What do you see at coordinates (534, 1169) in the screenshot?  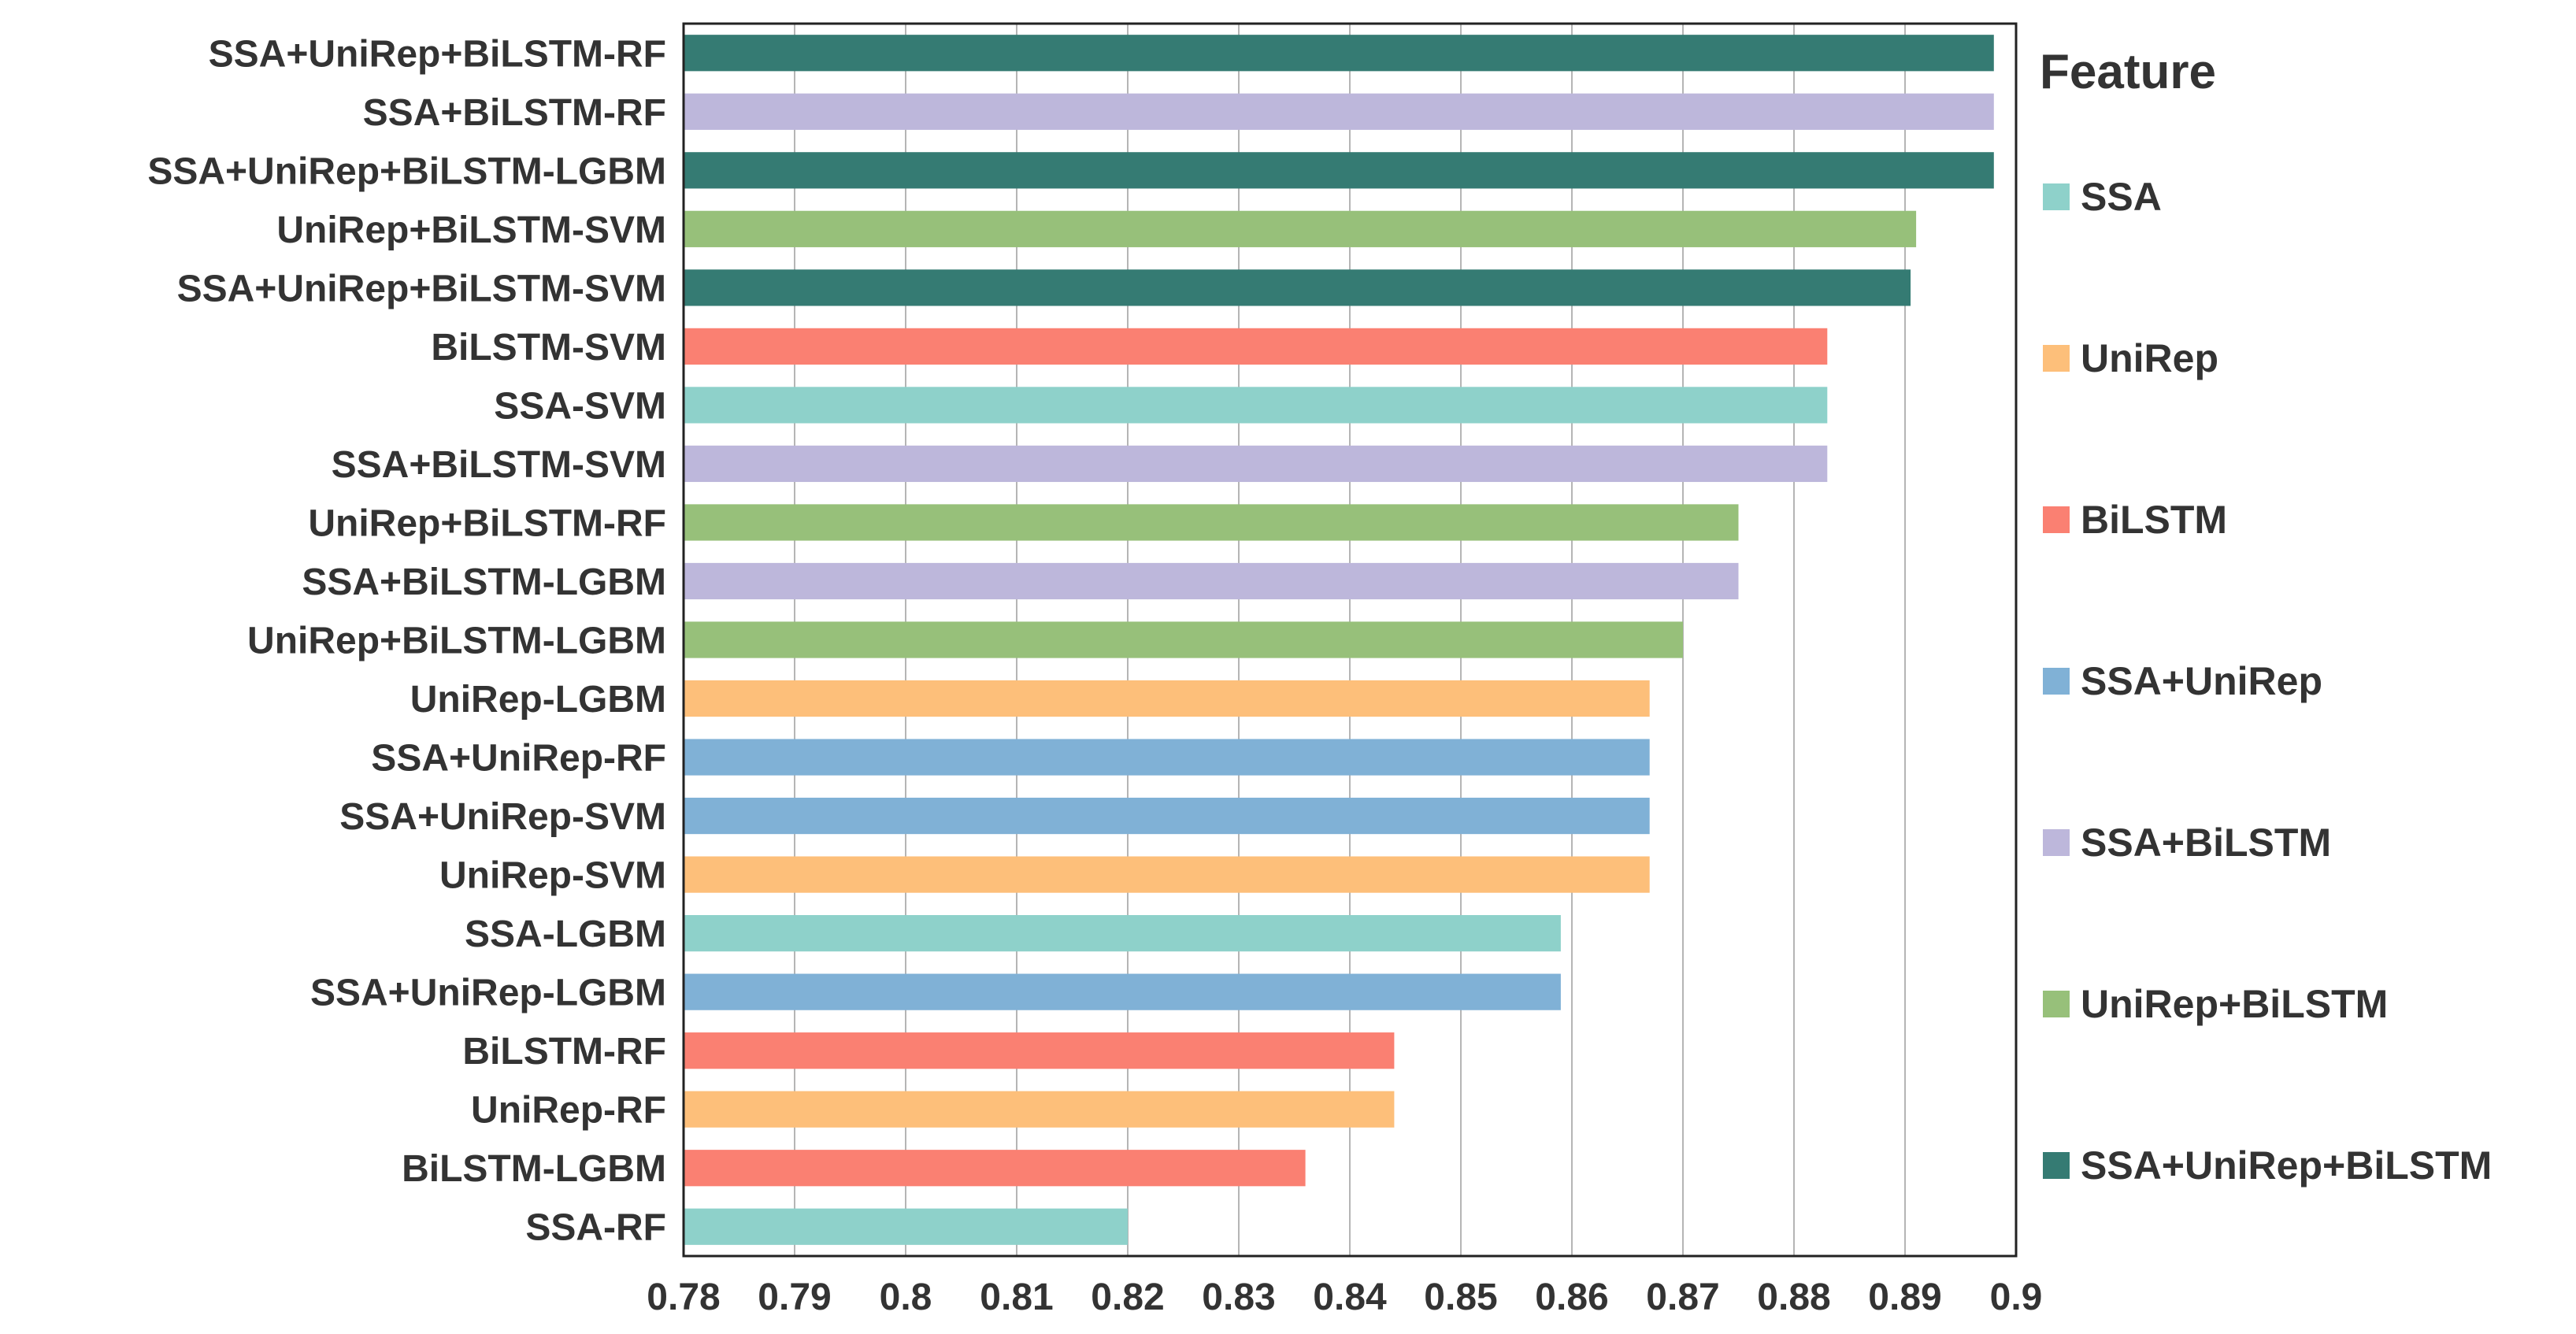 I see `category-label: BiLSTM-LGBM` at bounding box center [534, 1169].